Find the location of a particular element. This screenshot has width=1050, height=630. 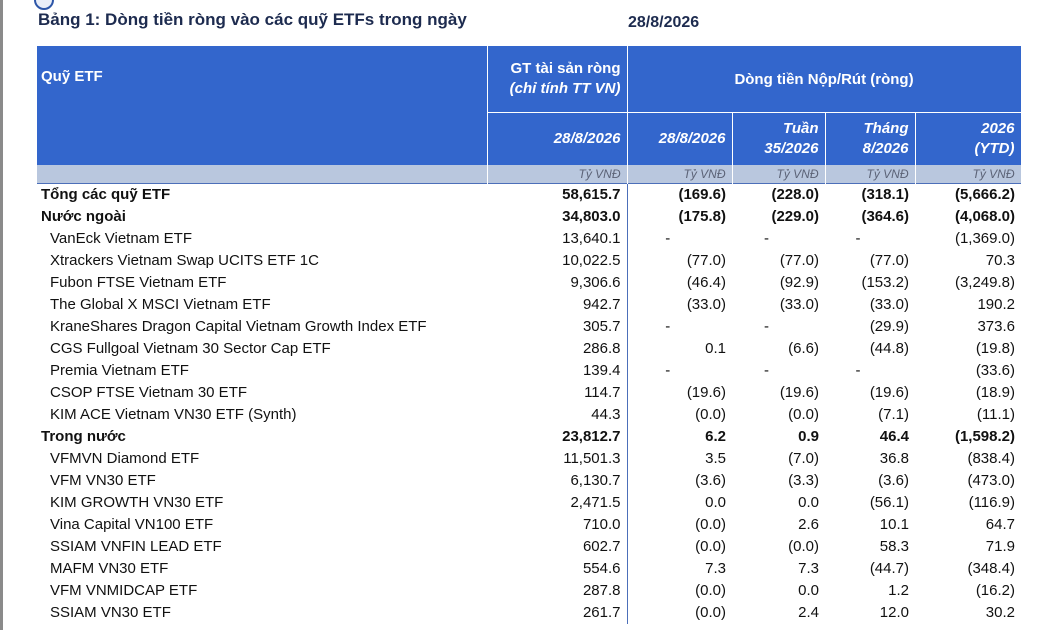

month-flow-cell: (56.1) is located at coordinates (889, 502).